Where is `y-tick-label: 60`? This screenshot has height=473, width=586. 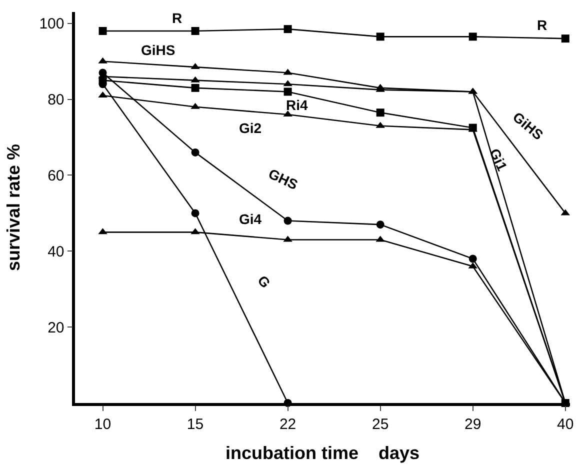 y-tick-label: 60 is located at coordinates (56, 175).